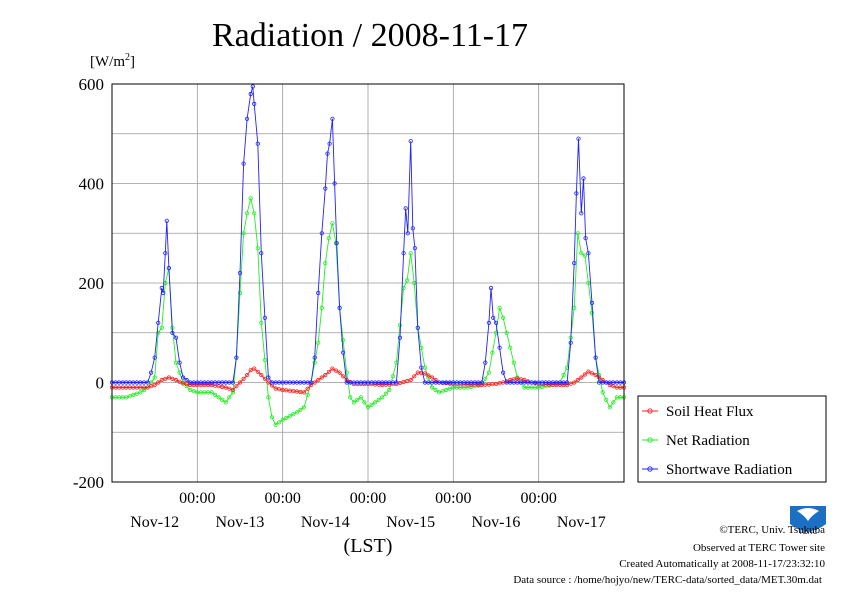 The height and width of the screenshot is (595, 842). Describe the element at coordinates (710, 412) in the screenshot. I see `legend-label: Soil Heat Flux` at that location.